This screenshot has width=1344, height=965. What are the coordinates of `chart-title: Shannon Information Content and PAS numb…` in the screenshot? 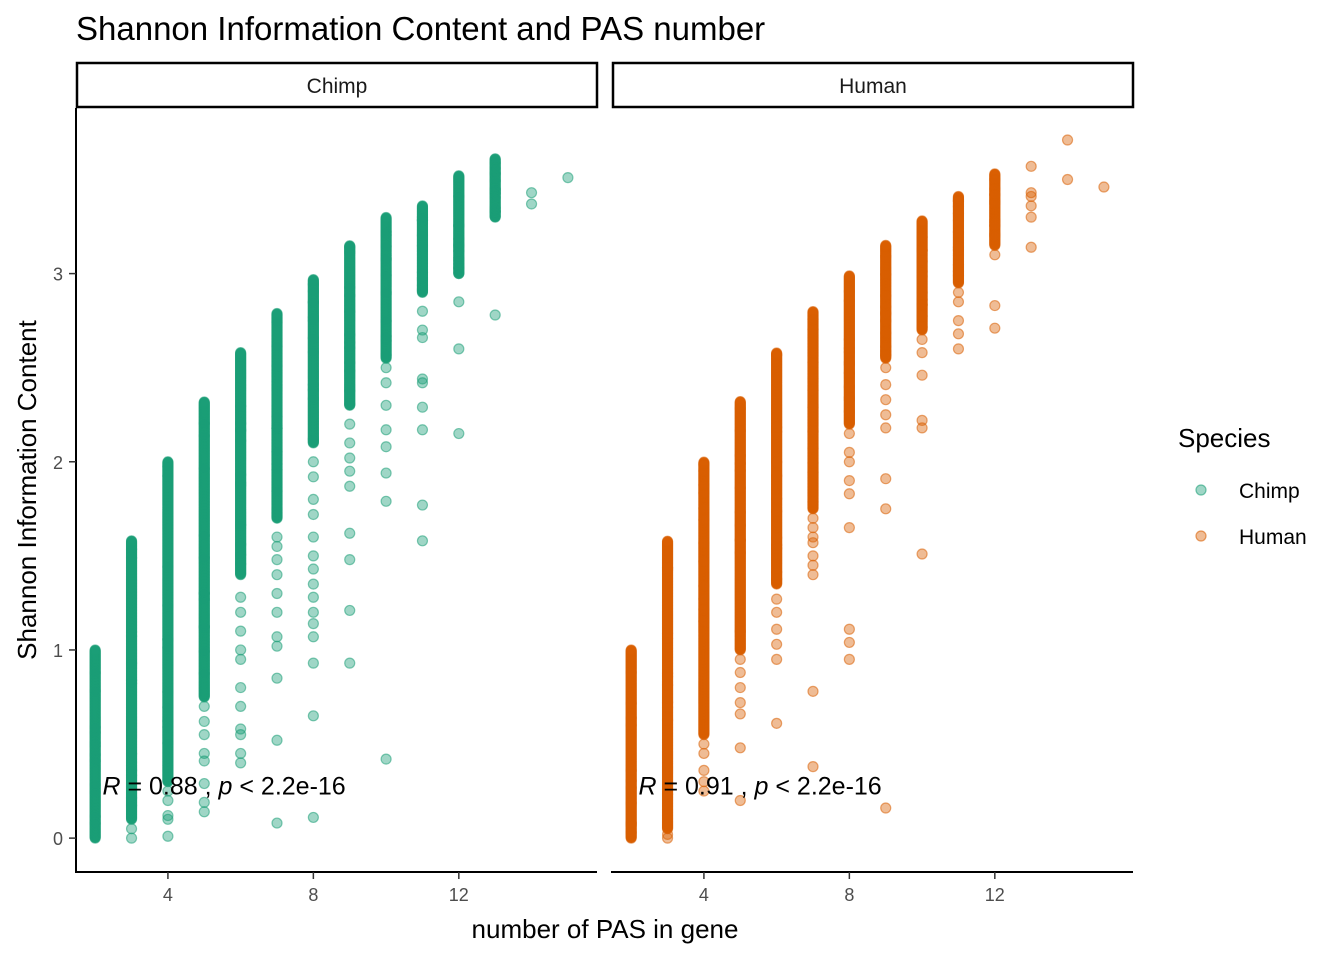 It's located at (420, 28).